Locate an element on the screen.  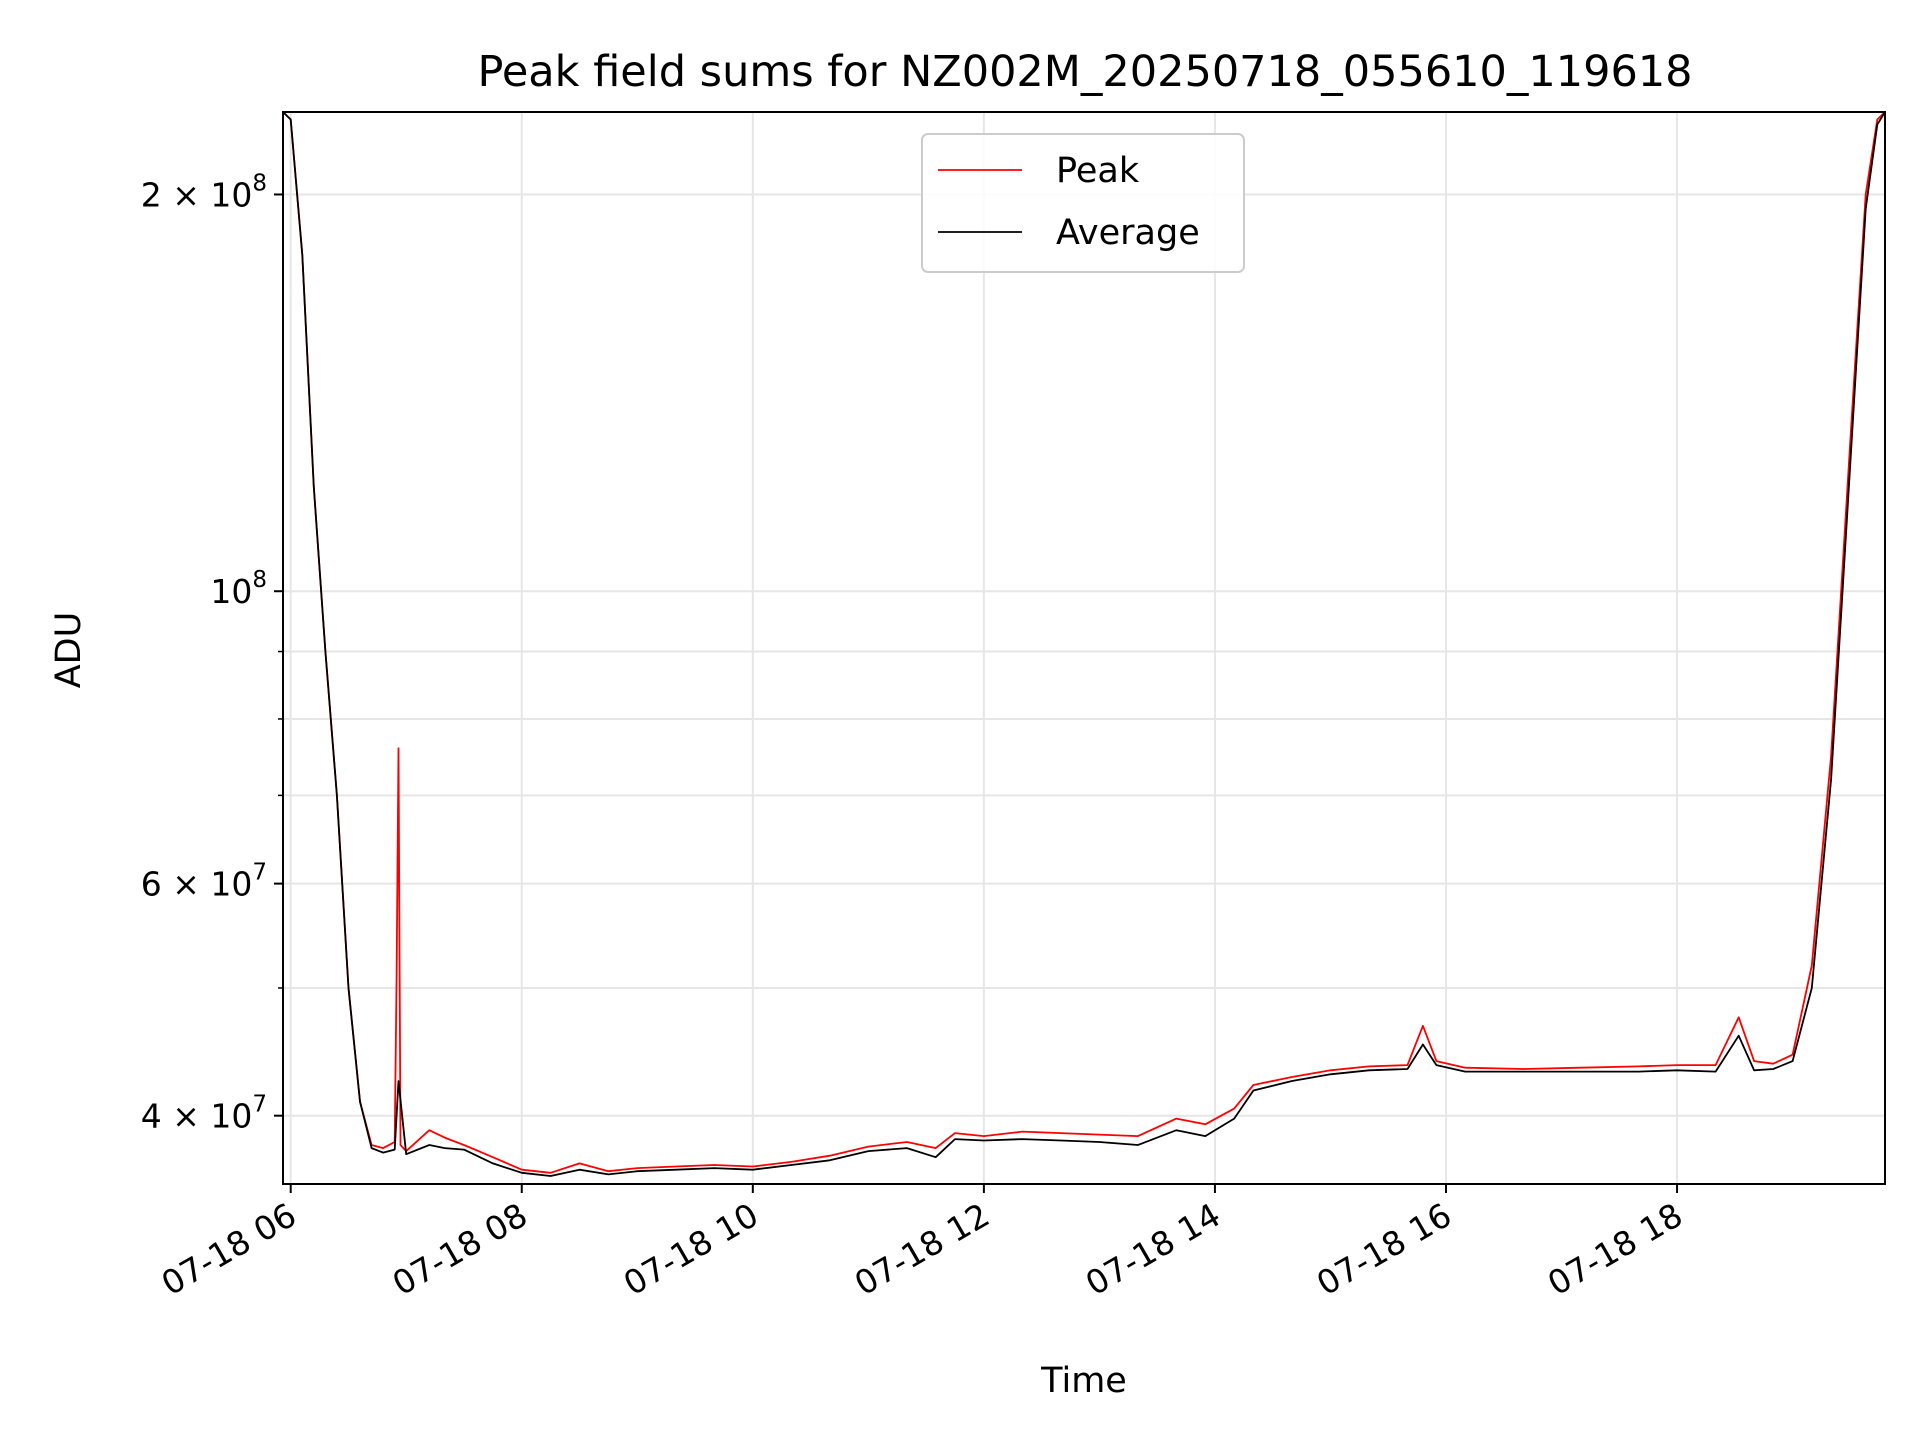
x-axis-label: Time is located at coordinates (1083, 1381).